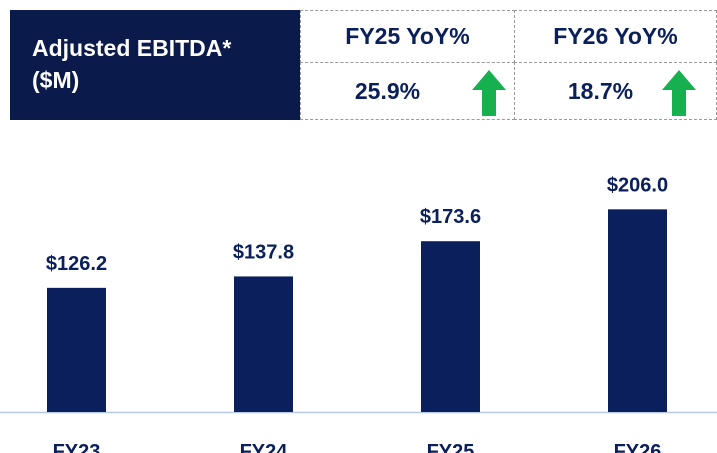 The height and width of the screenshot is (453, 717). Describe the element at coordinates (615, 91) in the screenshot. I see `yoy-value: 18.7%` at that location.